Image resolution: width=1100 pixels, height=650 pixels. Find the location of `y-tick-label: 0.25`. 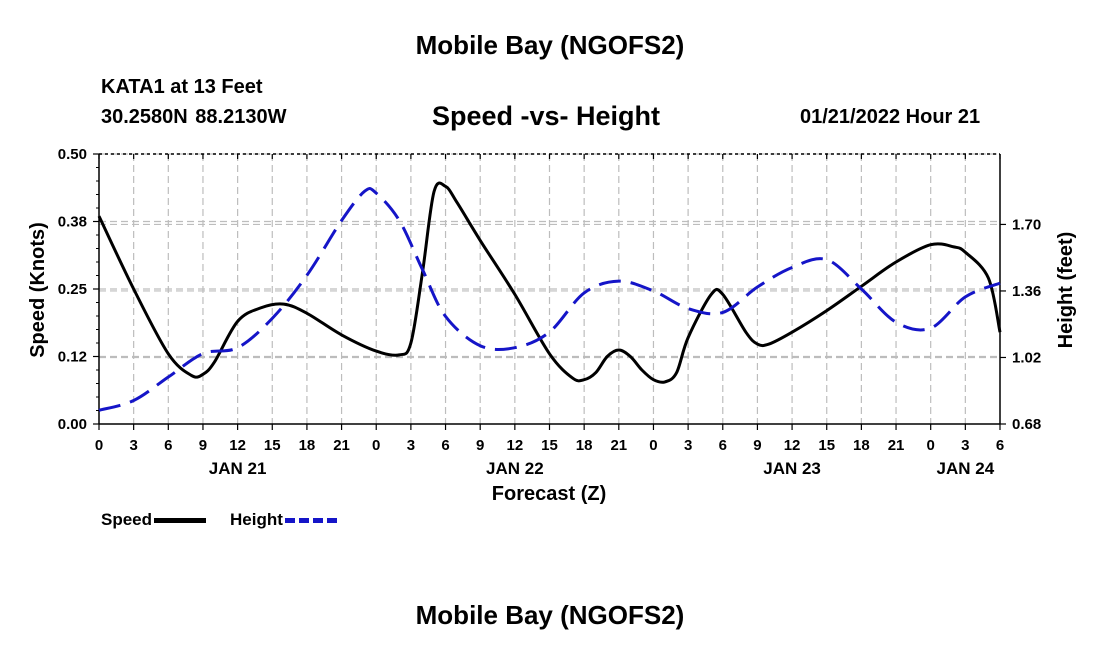

y-tick-label: 0.25 is located at coordinates (72, 289).